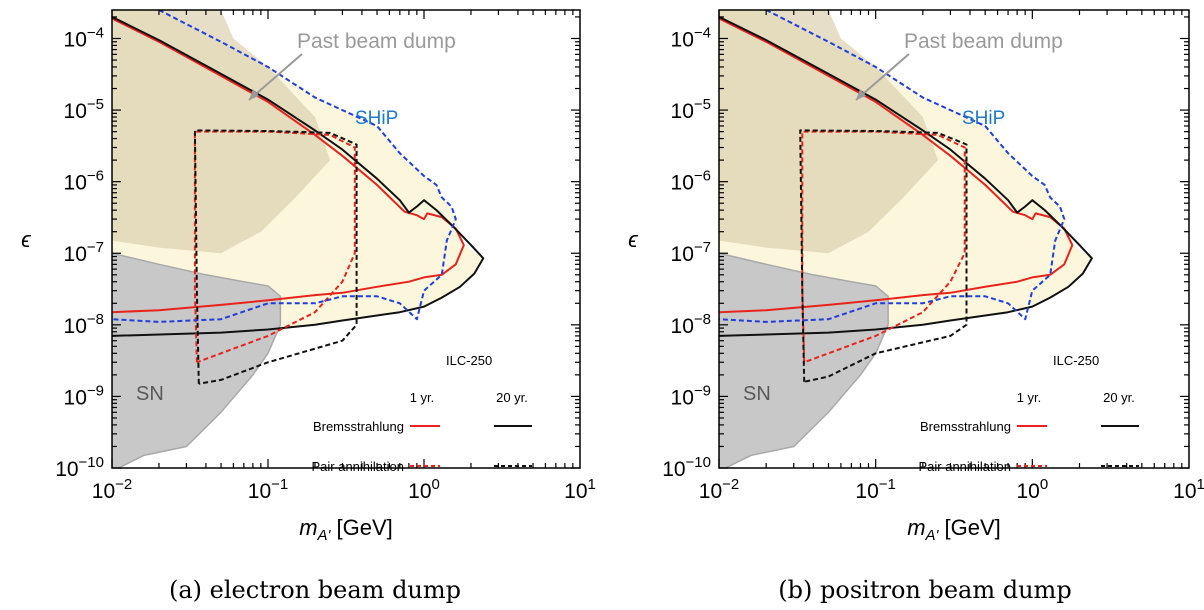 The width and height of the screenshot is (1204, 610). Describe the element at coordinates (315, 590) in the screenshot. I see `figure-caption: (a) electron beam dump` at that location.